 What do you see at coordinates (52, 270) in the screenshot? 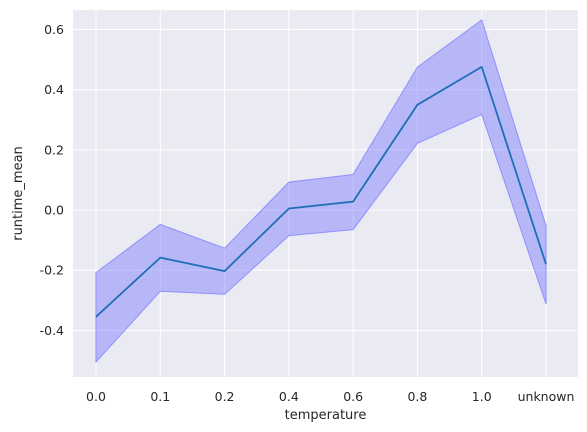
I see `y-tick-label: -0.2` at bounding box center [52, 270].